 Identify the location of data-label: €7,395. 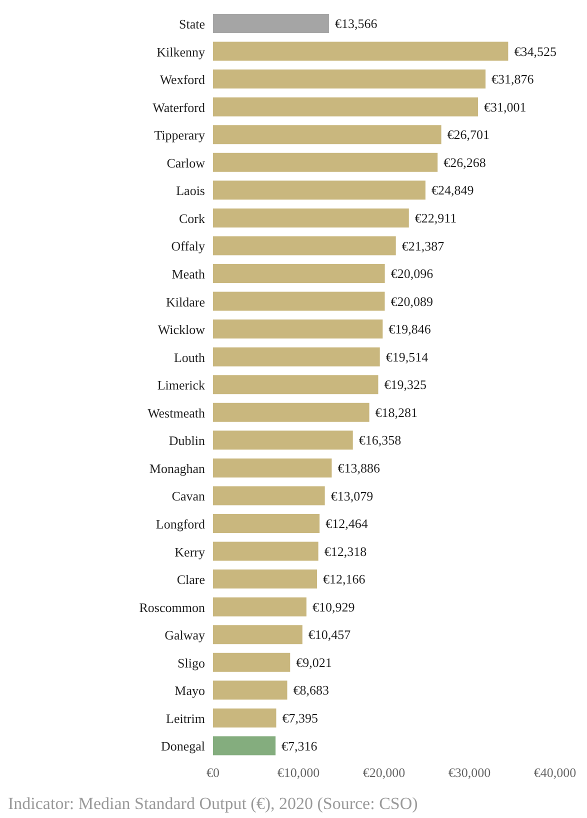
(300, 718).